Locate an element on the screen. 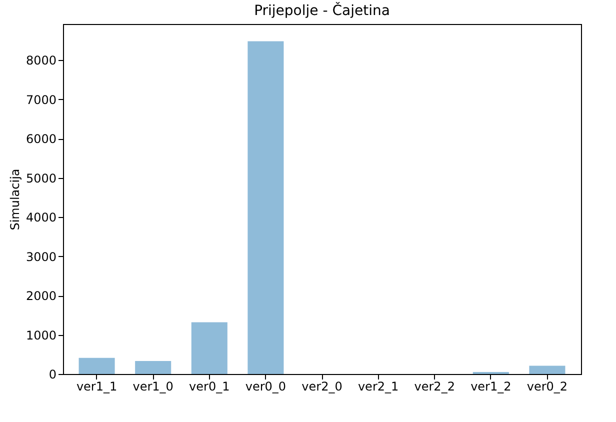 The height and width of the screenshot is (422, 616). x-tick-label: ver0_0 is located at coordinates (265, 387).